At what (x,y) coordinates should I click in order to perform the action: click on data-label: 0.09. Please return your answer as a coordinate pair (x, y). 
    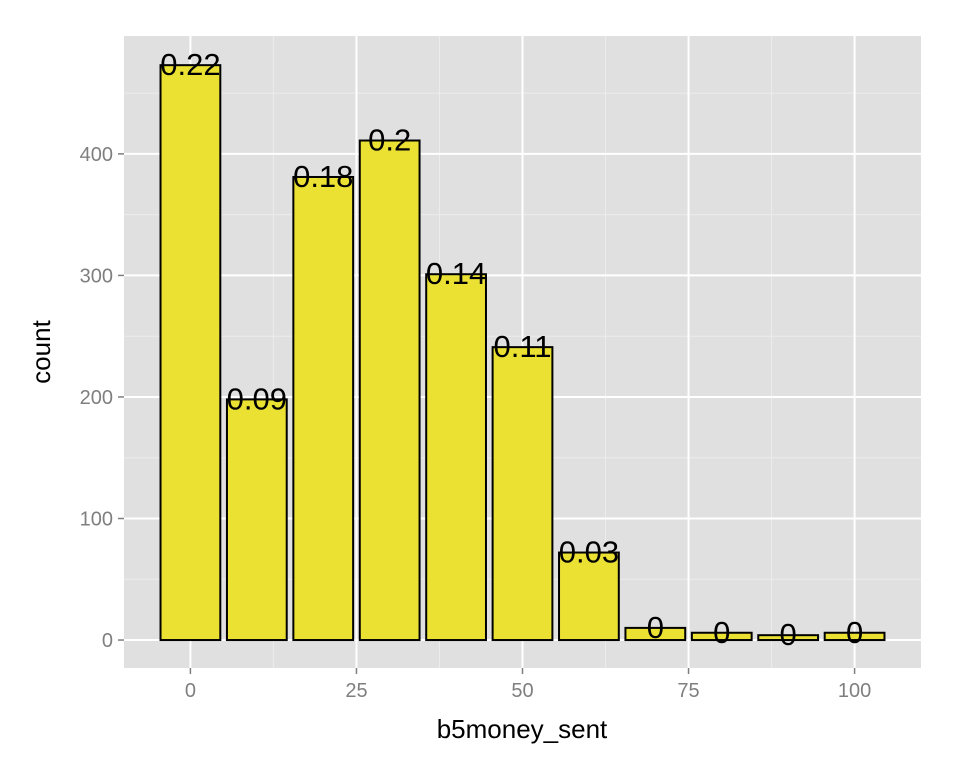
    Looking at the image, I should click on (257, 398).